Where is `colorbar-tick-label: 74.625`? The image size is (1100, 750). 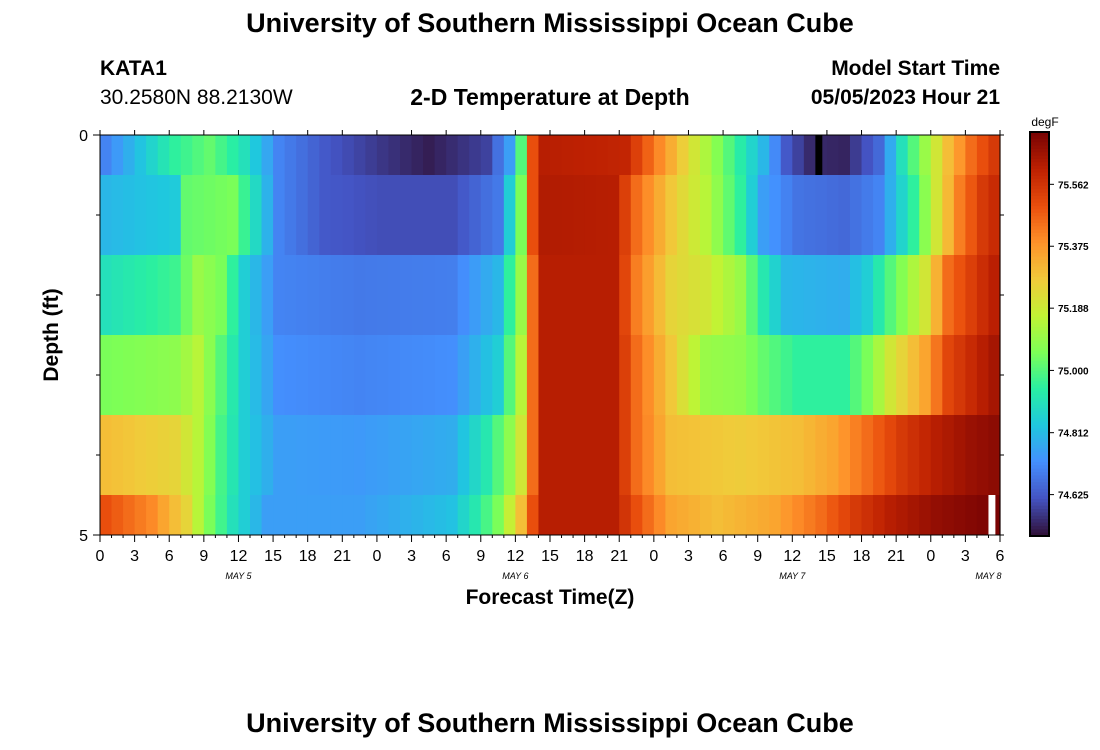
colorbar-tick-label: 74.625 is located at coordinates (1073, 496).